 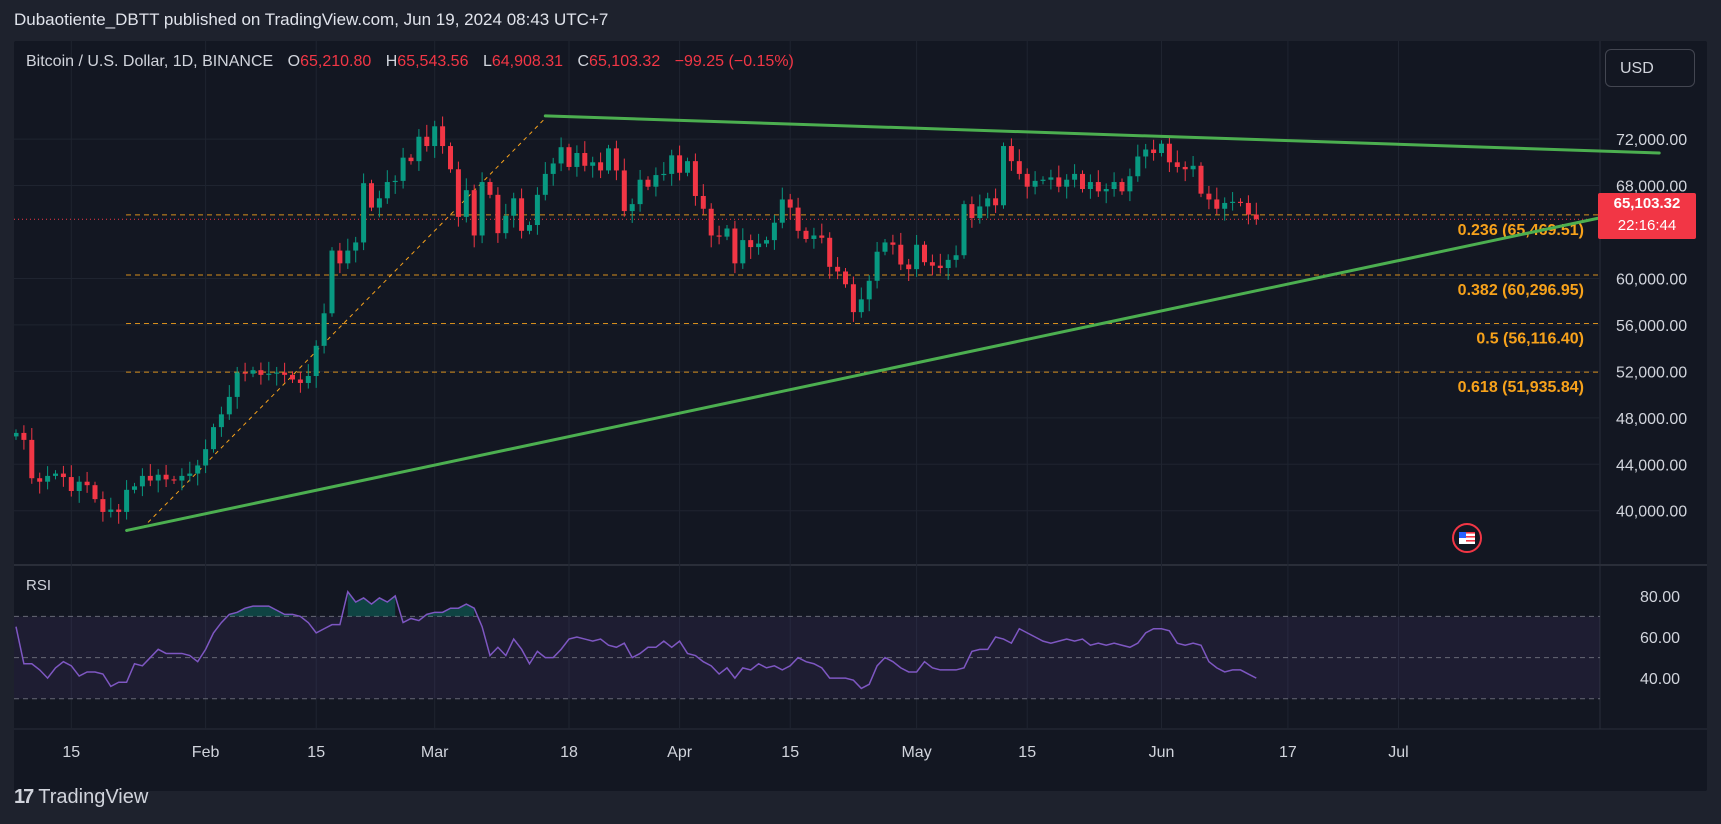 What do you see at coordinates (1521, 387) in the screenshot?
I see `fib-level-label: 0.618 (51,935.84)` at bounding box center [1521, 387].